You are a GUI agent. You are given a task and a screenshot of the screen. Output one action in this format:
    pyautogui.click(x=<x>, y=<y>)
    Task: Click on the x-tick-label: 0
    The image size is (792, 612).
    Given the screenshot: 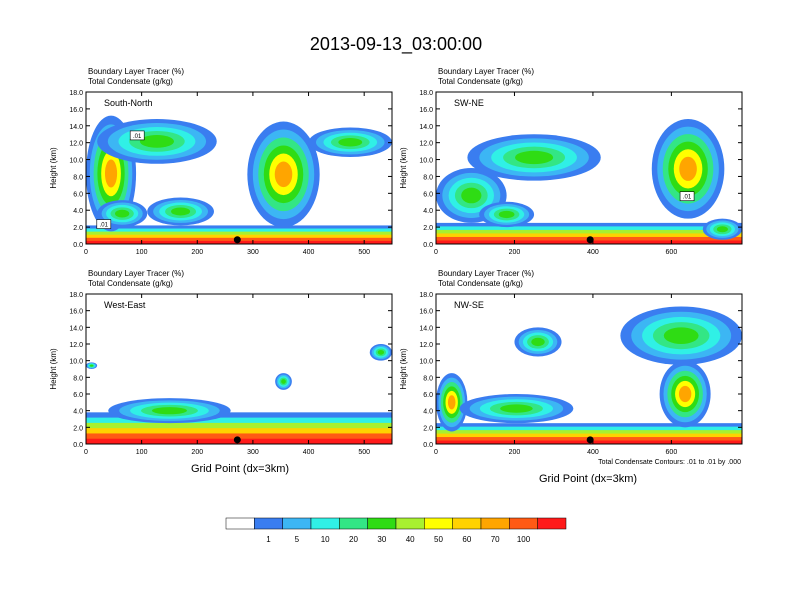 What is the action you would take?
    pyautogui.click(x=436, y=452)
    